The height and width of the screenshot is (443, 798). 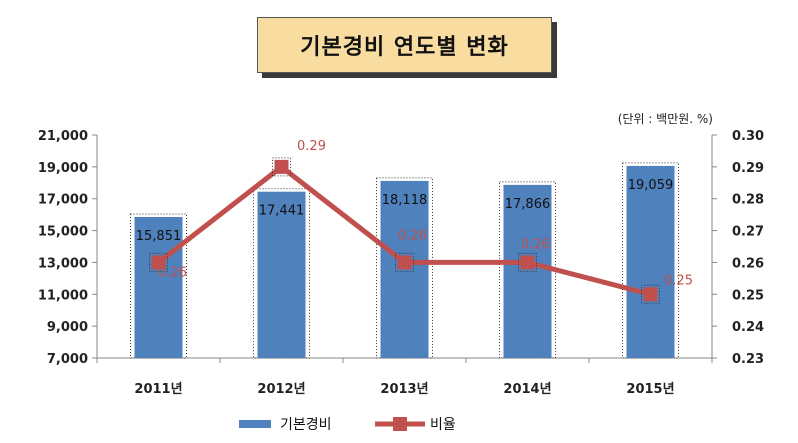 What do you see at coordinates (63, 263) in the screenshot?
I see `left-tick-label: 13,000` at bounding box center [63, 263].